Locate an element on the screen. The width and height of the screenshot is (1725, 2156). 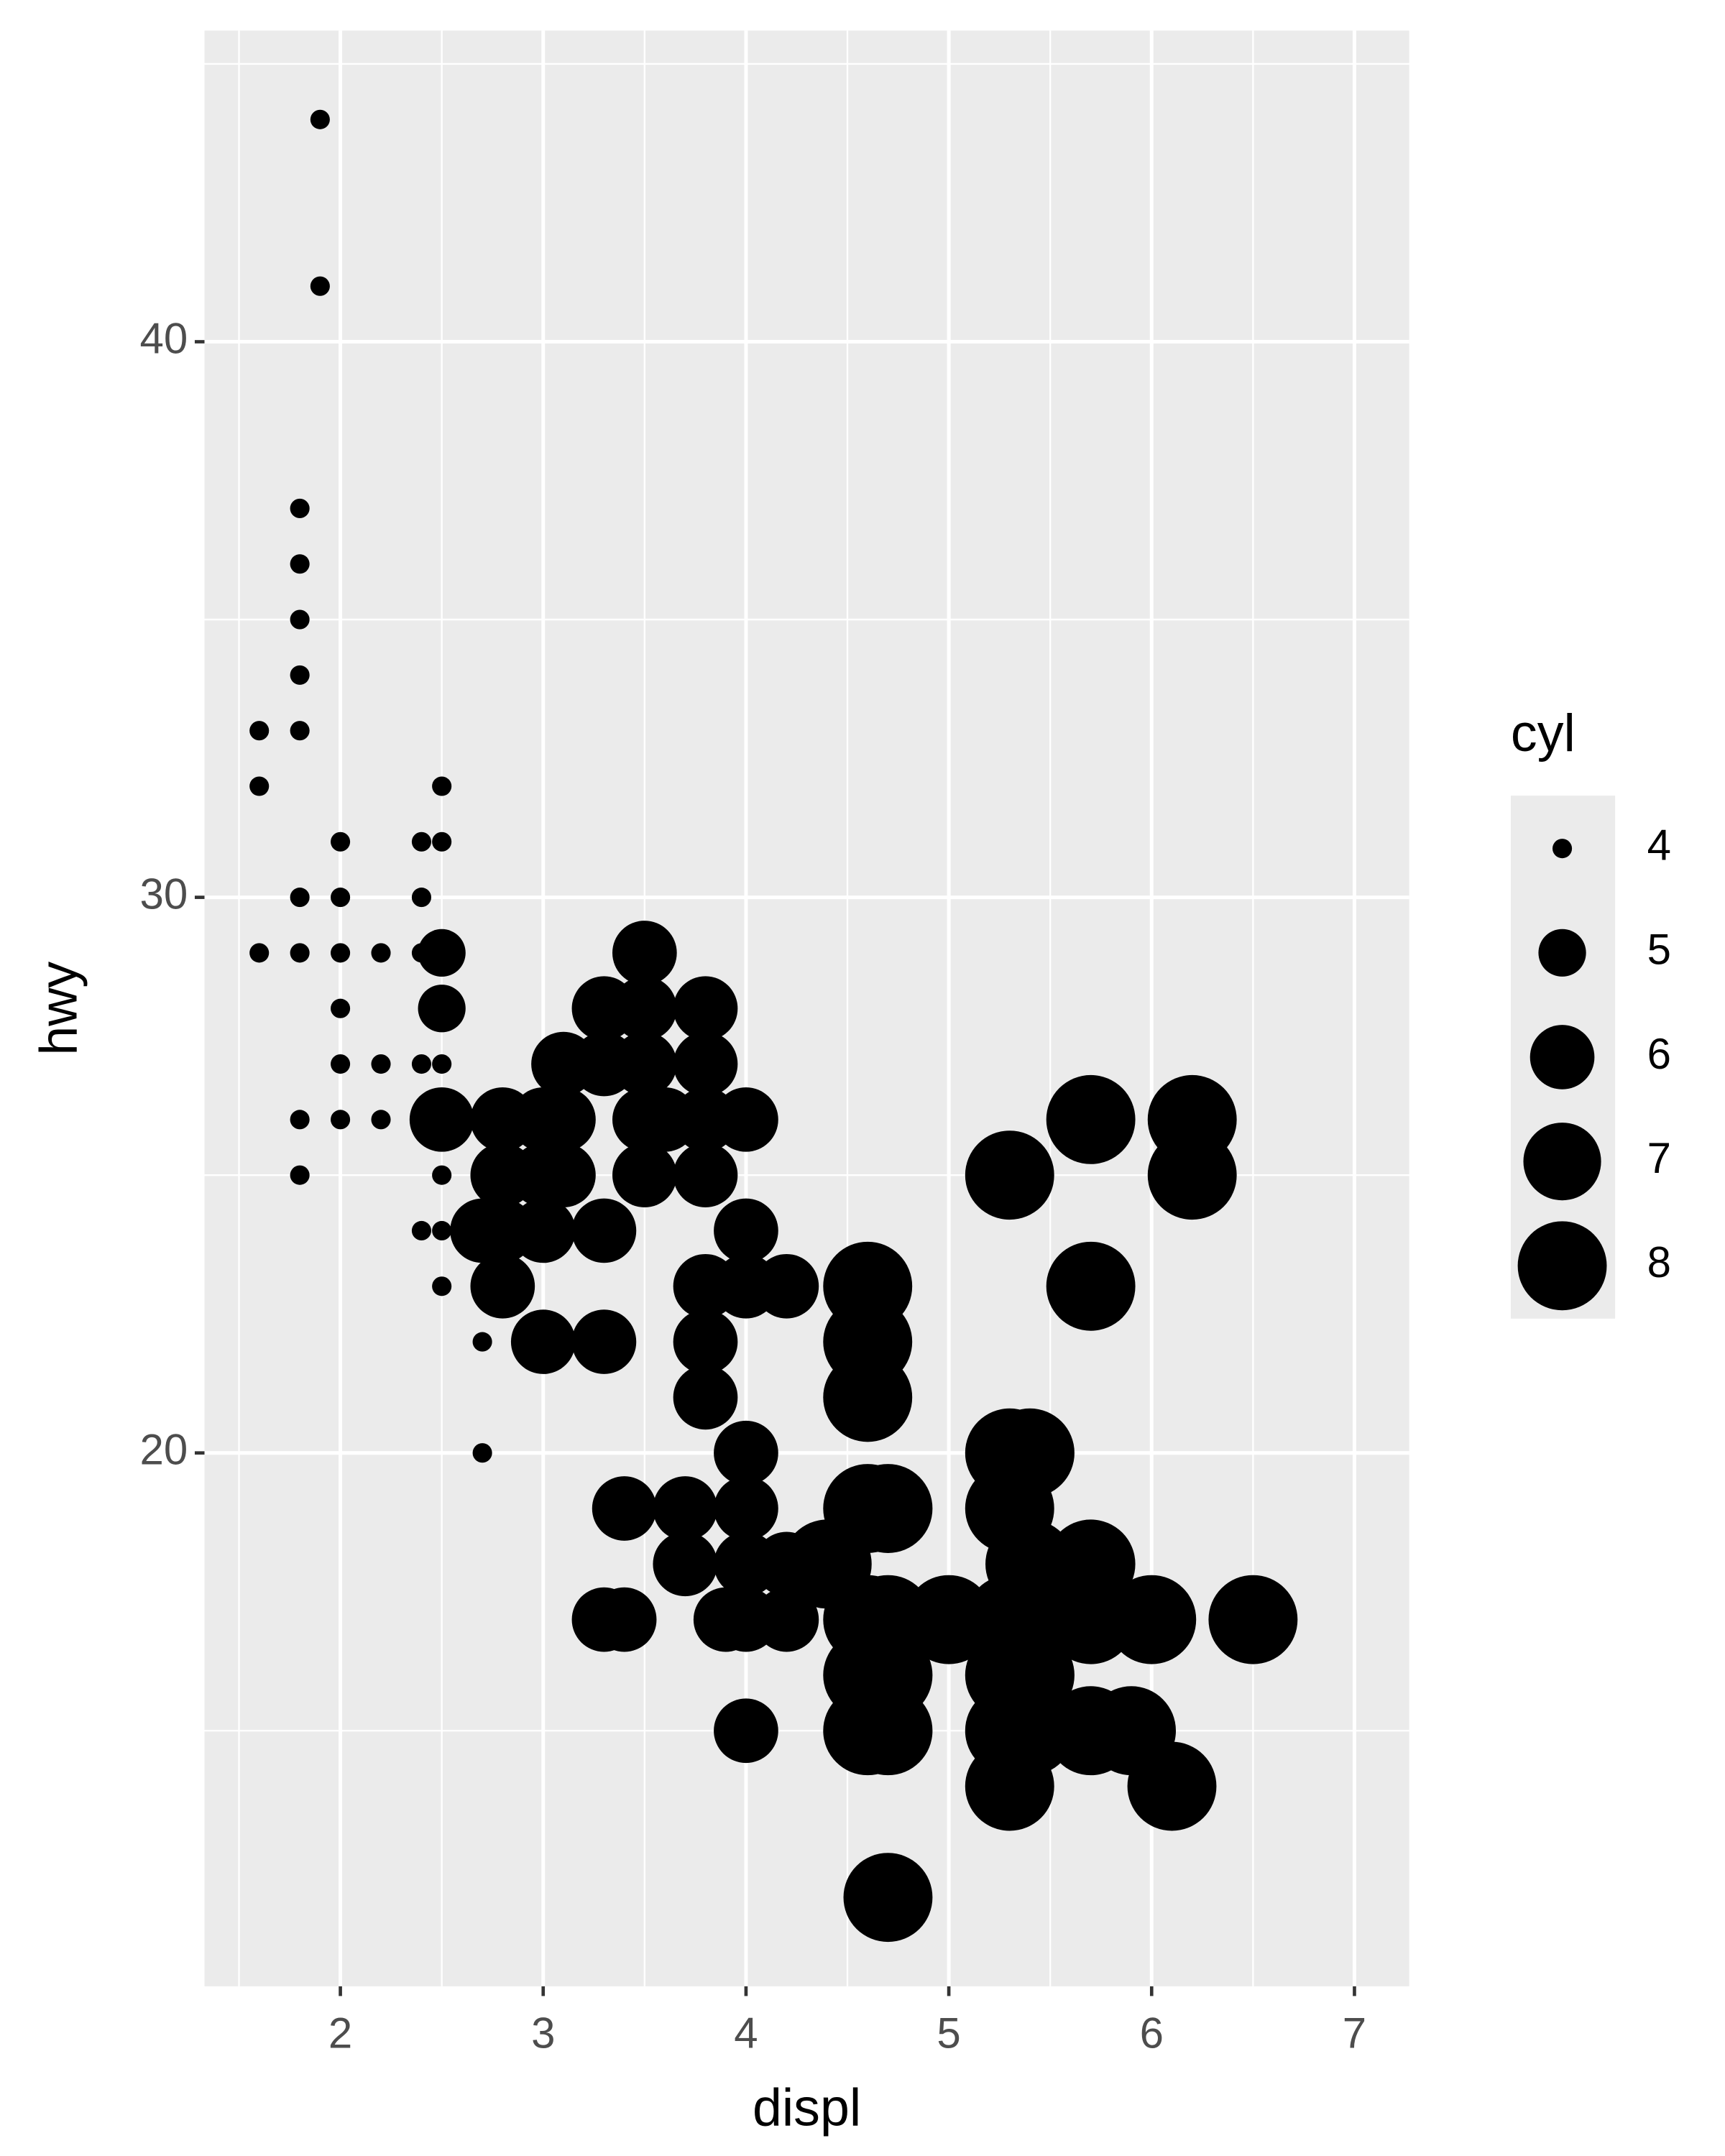
x-tick-label: 3 is located at coordinates (543, 2033).